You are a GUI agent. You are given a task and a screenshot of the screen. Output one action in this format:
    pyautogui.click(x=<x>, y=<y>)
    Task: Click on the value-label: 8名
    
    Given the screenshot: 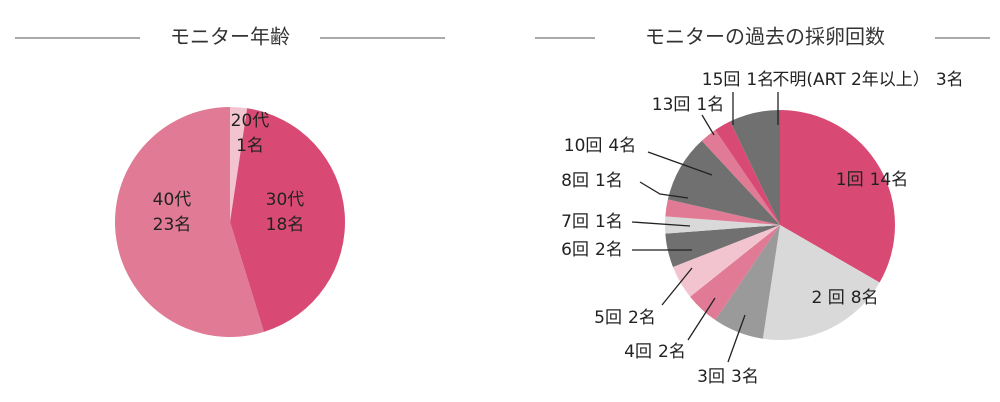 What is the action you would take?
    pyautogui.click(x=865, y=298)
    